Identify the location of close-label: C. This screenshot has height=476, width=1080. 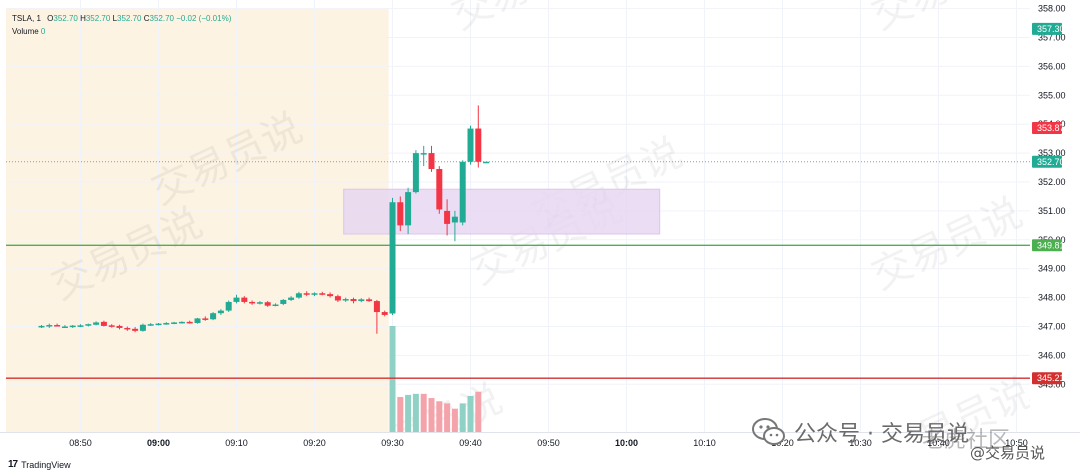
(146, 18).